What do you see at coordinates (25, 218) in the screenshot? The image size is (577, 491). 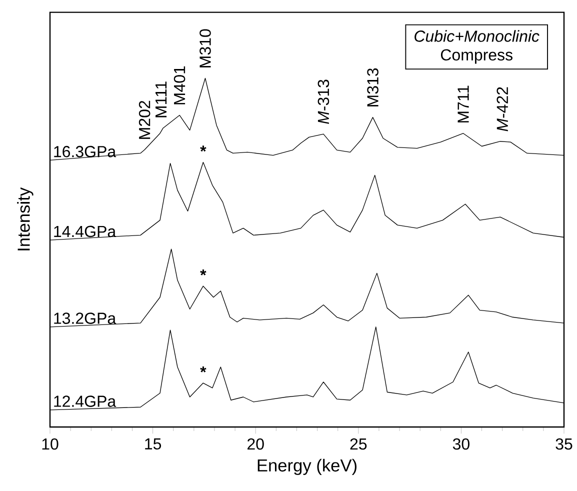 I see `y-axis-title: Intensity` at bounding box center [25, 218].